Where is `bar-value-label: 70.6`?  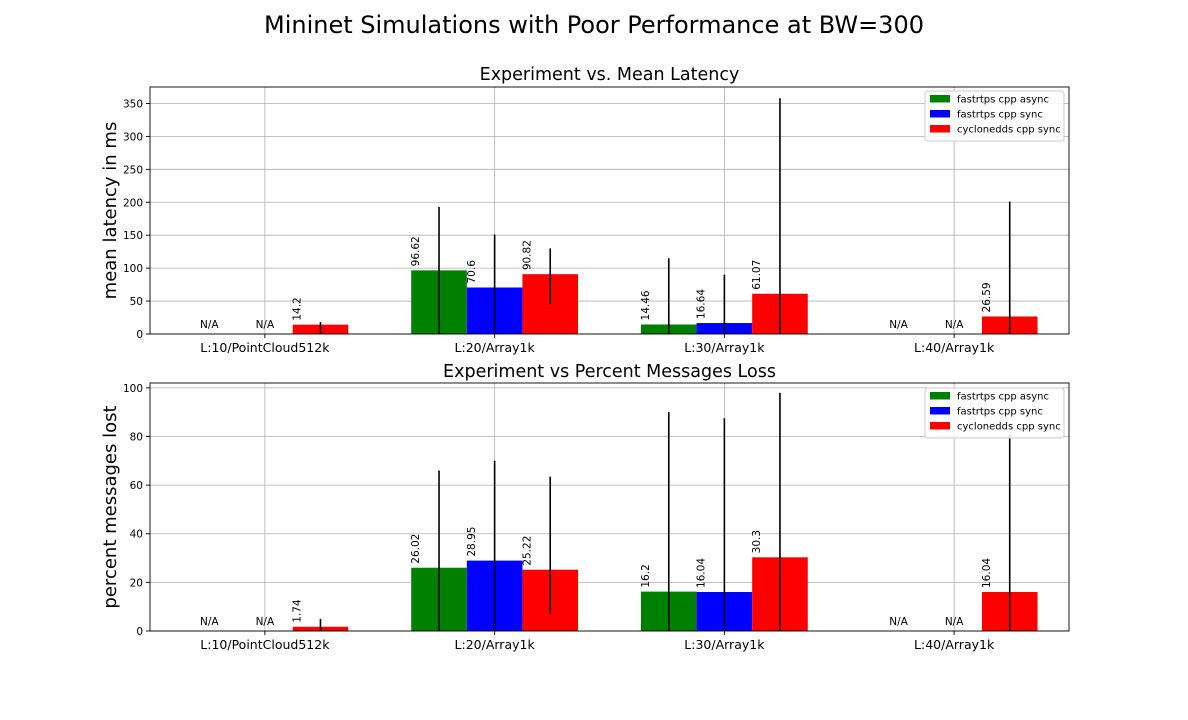
bar-value-label: 70.6 is located at coordinates (472, 272).